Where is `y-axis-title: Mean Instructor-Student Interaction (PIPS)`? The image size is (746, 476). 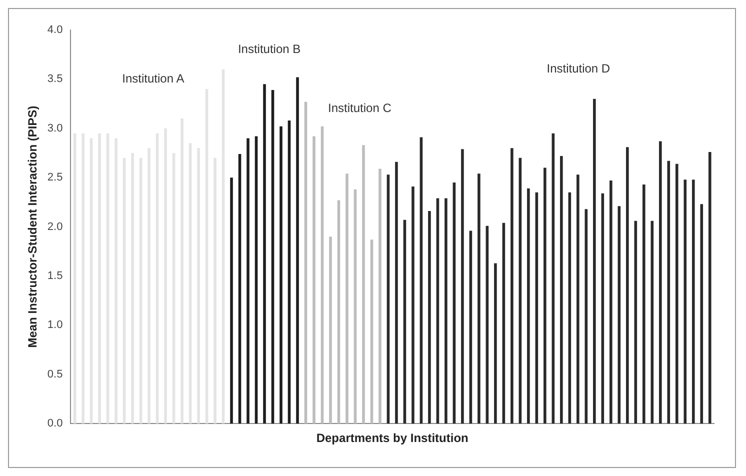 y-axis-title: Mean Instructor-Student Interaction (PIPS) is located at coordinates (33, 227).